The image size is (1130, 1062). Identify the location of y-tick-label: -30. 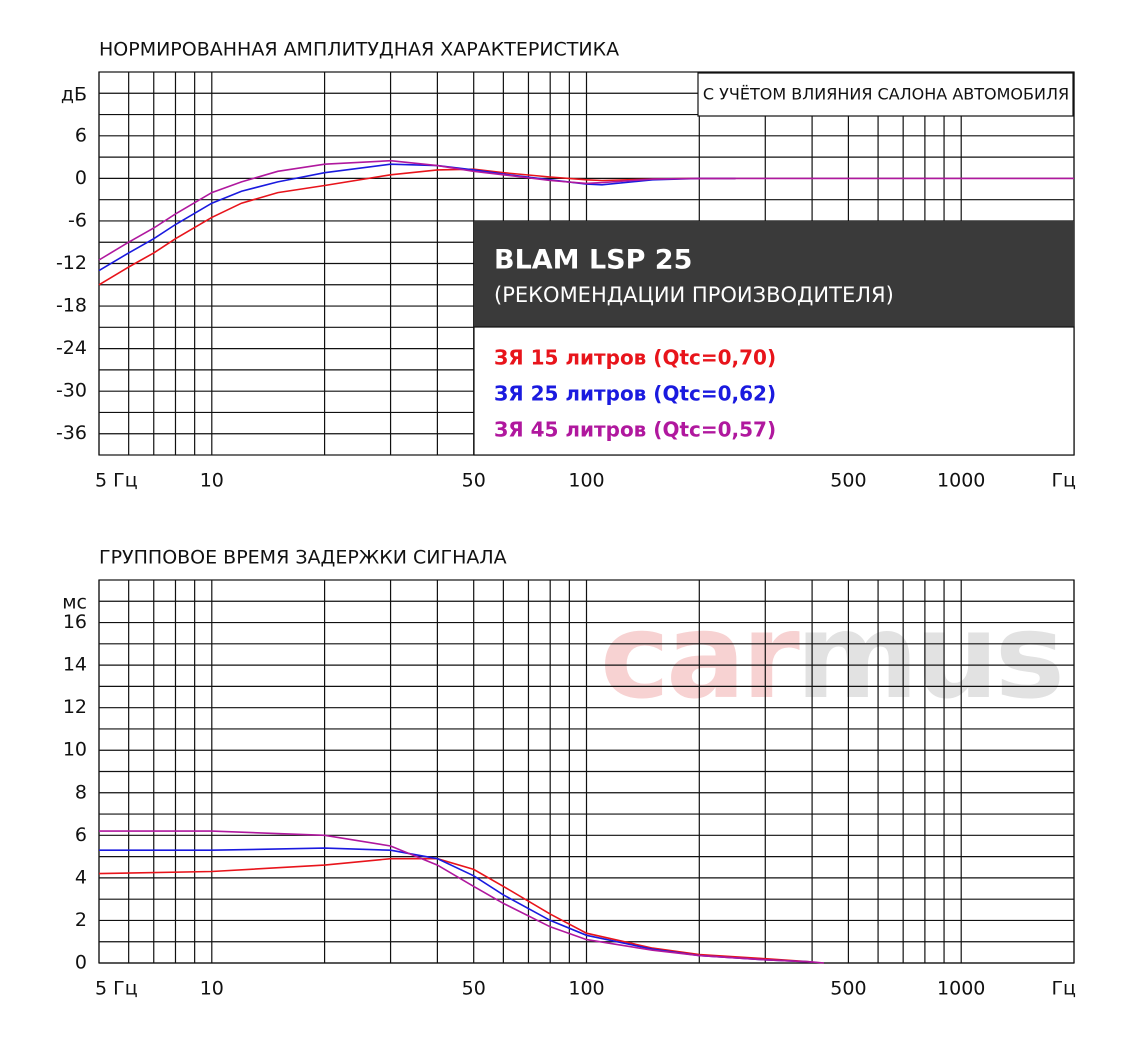
(71, 391).